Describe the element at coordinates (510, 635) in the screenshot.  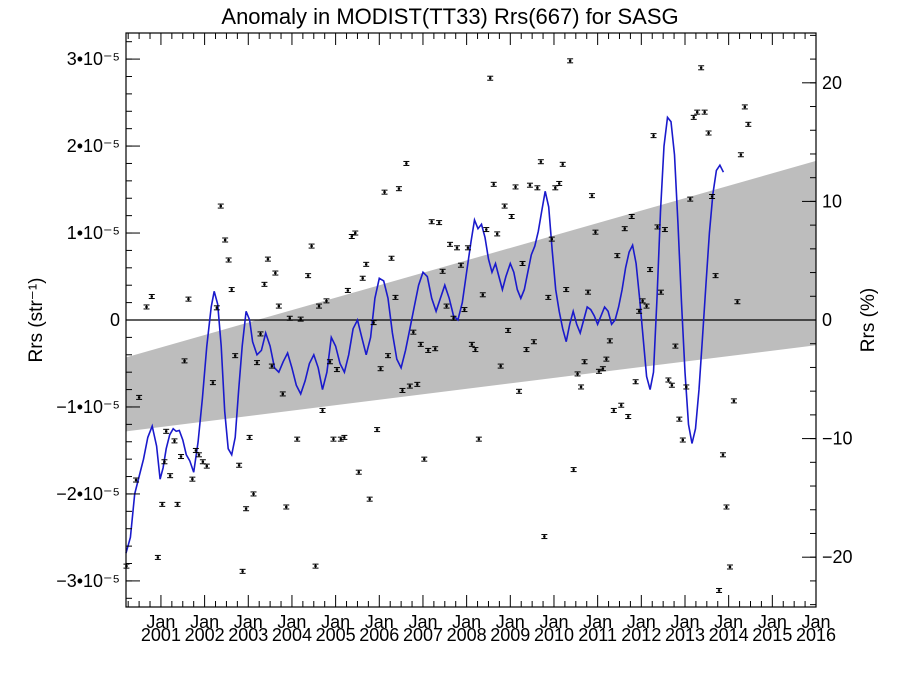
I see `x-tick-year-label: 2009` at that location.